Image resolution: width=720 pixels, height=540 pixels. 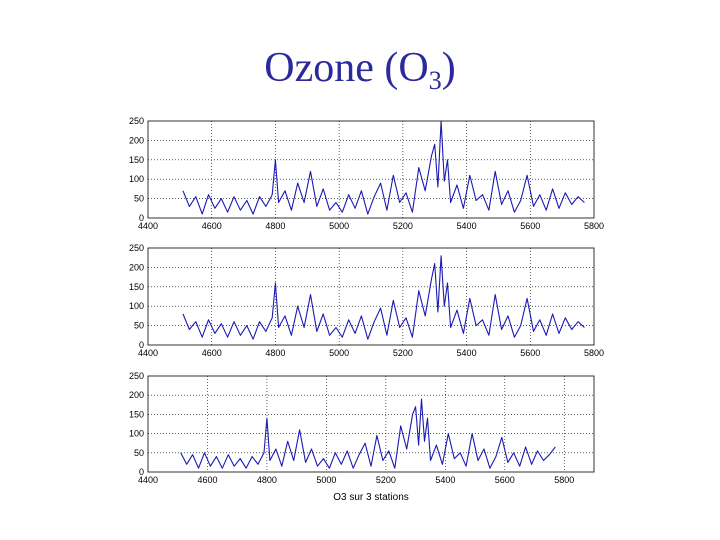 I want to click on title-text: Ozone (O, so click(x=346, y=68).